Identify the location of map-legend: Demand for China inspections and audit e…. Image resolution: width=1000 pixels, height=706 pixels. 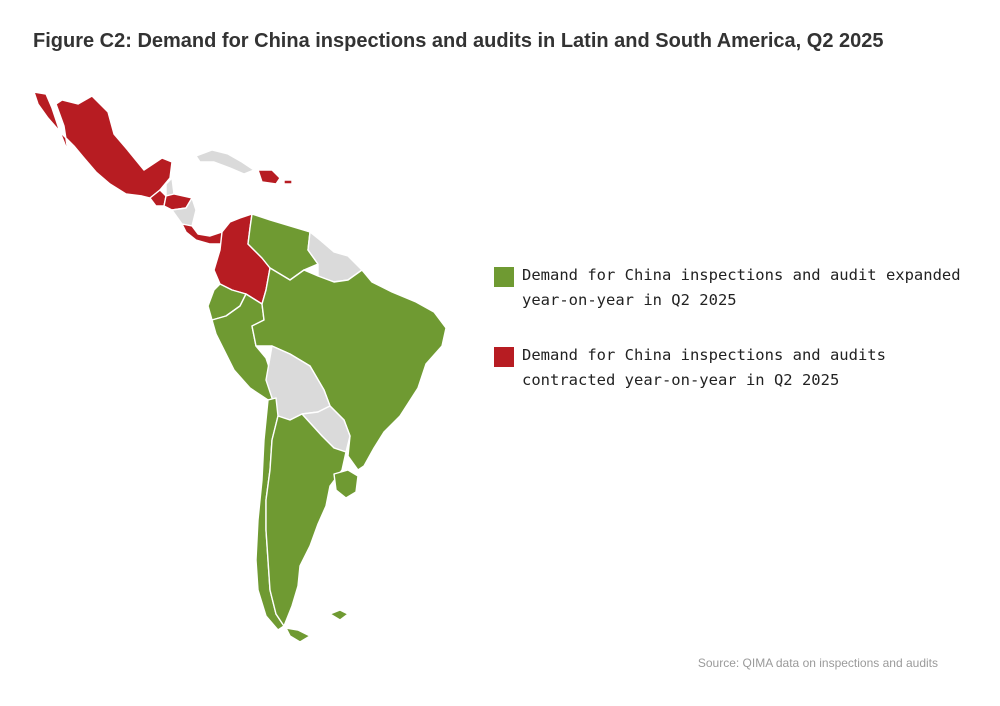
(739, 343).